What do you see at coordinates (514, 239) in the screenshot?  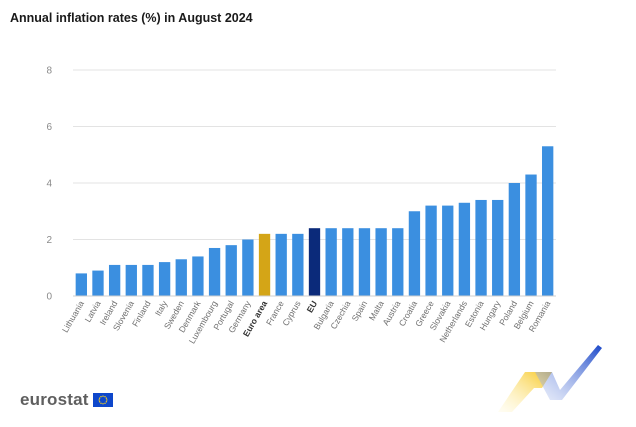 I see `bar-poland` at bounding box center [514, 239].